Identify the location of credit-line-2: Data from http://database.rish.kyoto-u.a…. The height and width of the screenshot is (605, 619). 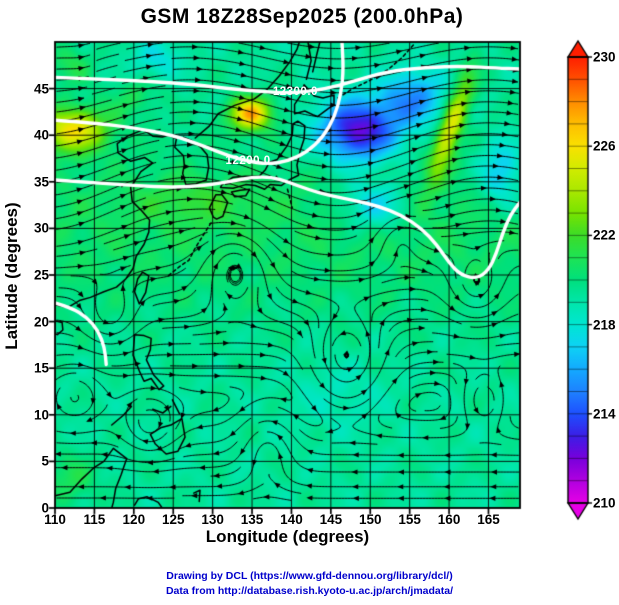
(309, 590).